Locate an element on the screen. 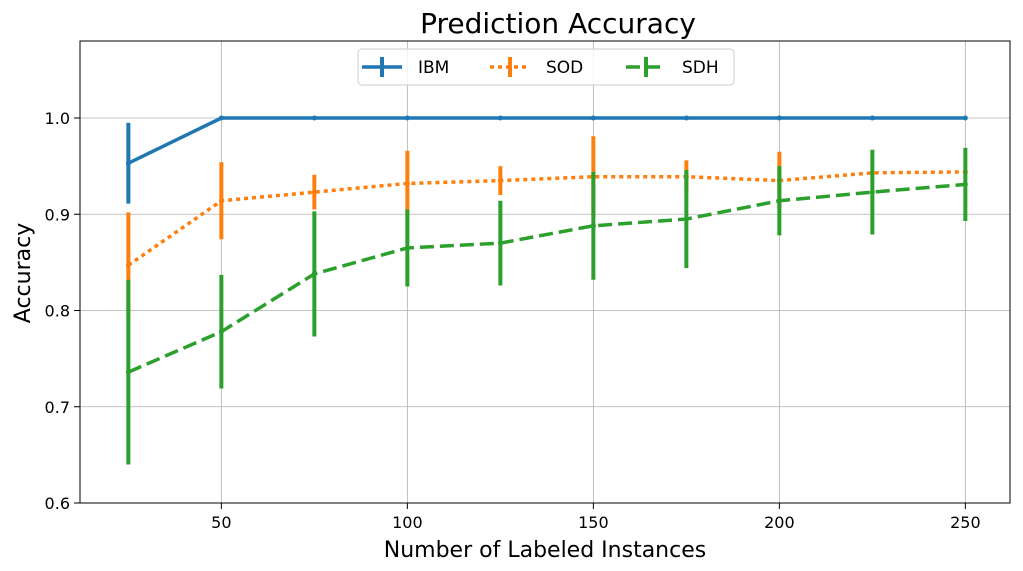  legend-label-ibm: IBM is located at coordinates (433, 68).